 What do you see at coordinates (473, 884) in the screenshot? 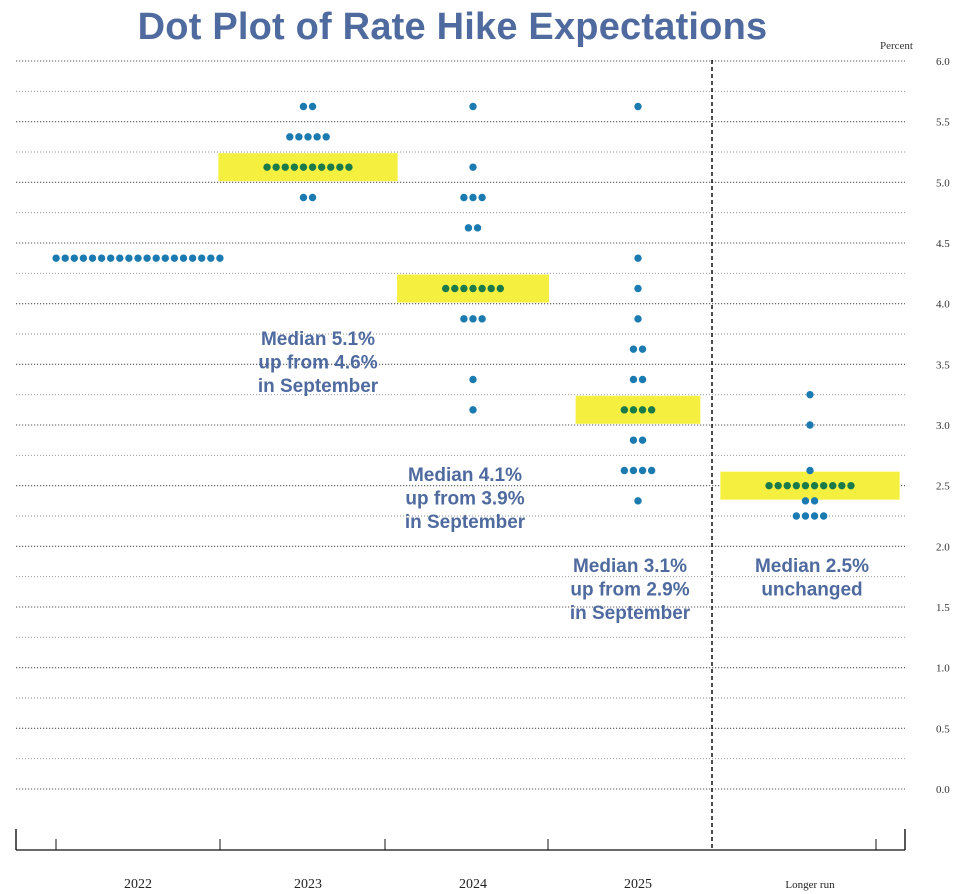
I see `x-tick-label: 2024` at bounding box center [473, 884].